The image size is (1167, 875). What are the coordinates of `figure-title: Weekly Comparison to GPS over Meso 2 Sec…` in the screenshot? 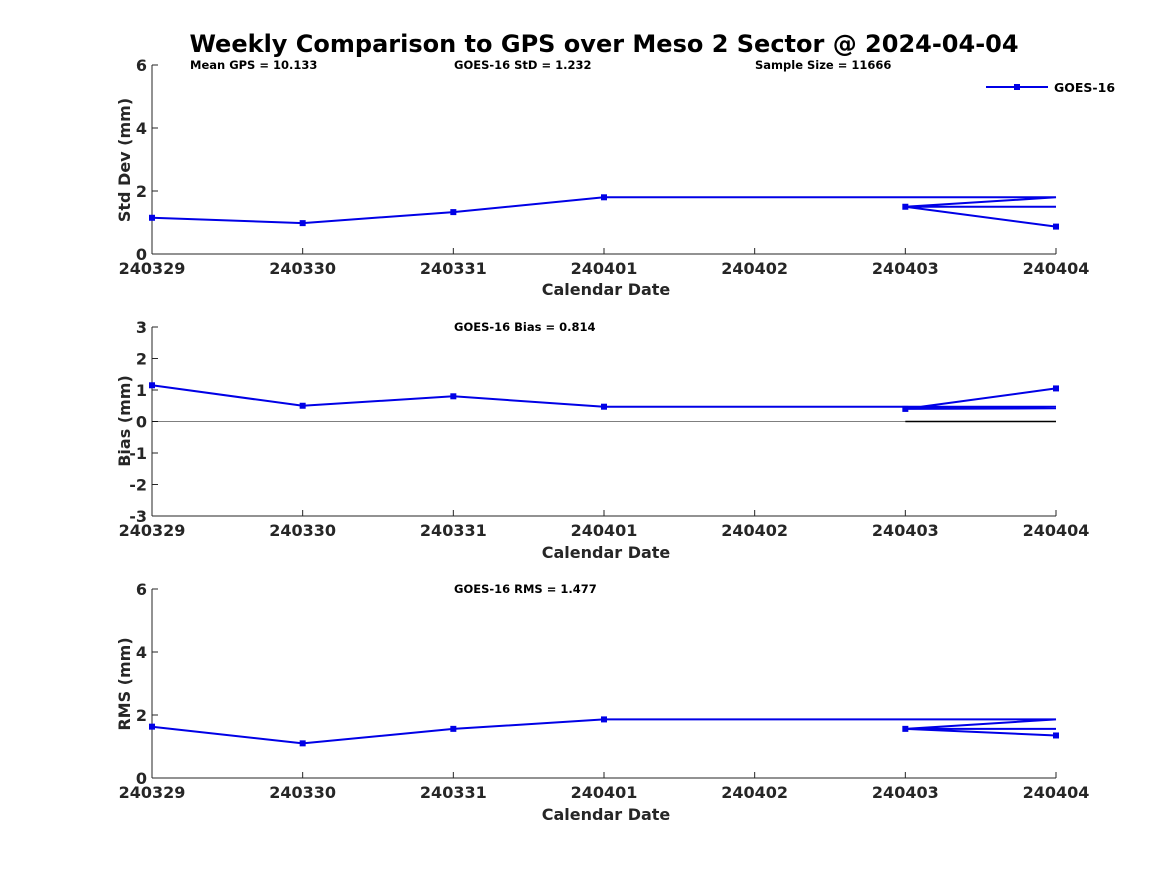 It's located at (603, 44).